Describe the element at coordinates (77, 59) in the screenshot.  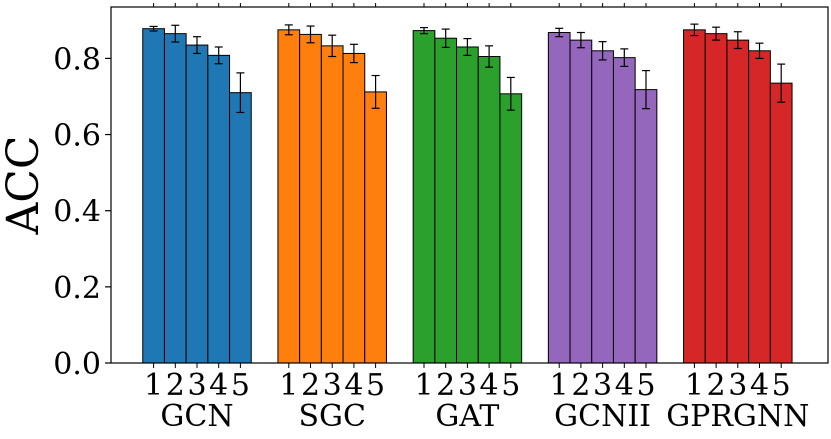
I see `y-tick-label: 0.8` at that location.